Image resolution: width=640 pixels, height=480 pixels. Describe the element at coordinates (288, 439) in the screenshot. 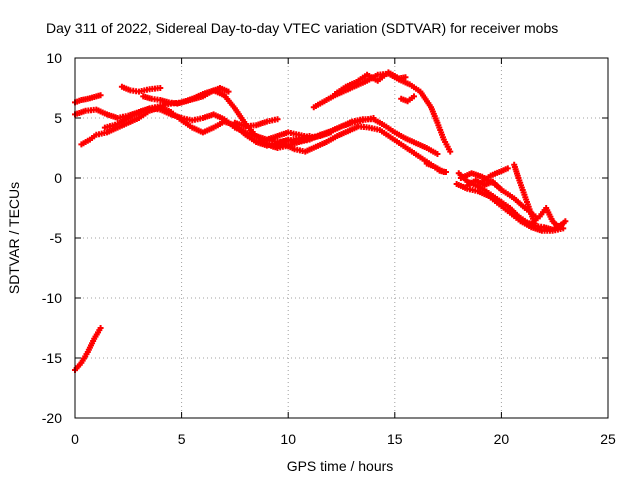

I see `x-tick-label: 10` at that location.